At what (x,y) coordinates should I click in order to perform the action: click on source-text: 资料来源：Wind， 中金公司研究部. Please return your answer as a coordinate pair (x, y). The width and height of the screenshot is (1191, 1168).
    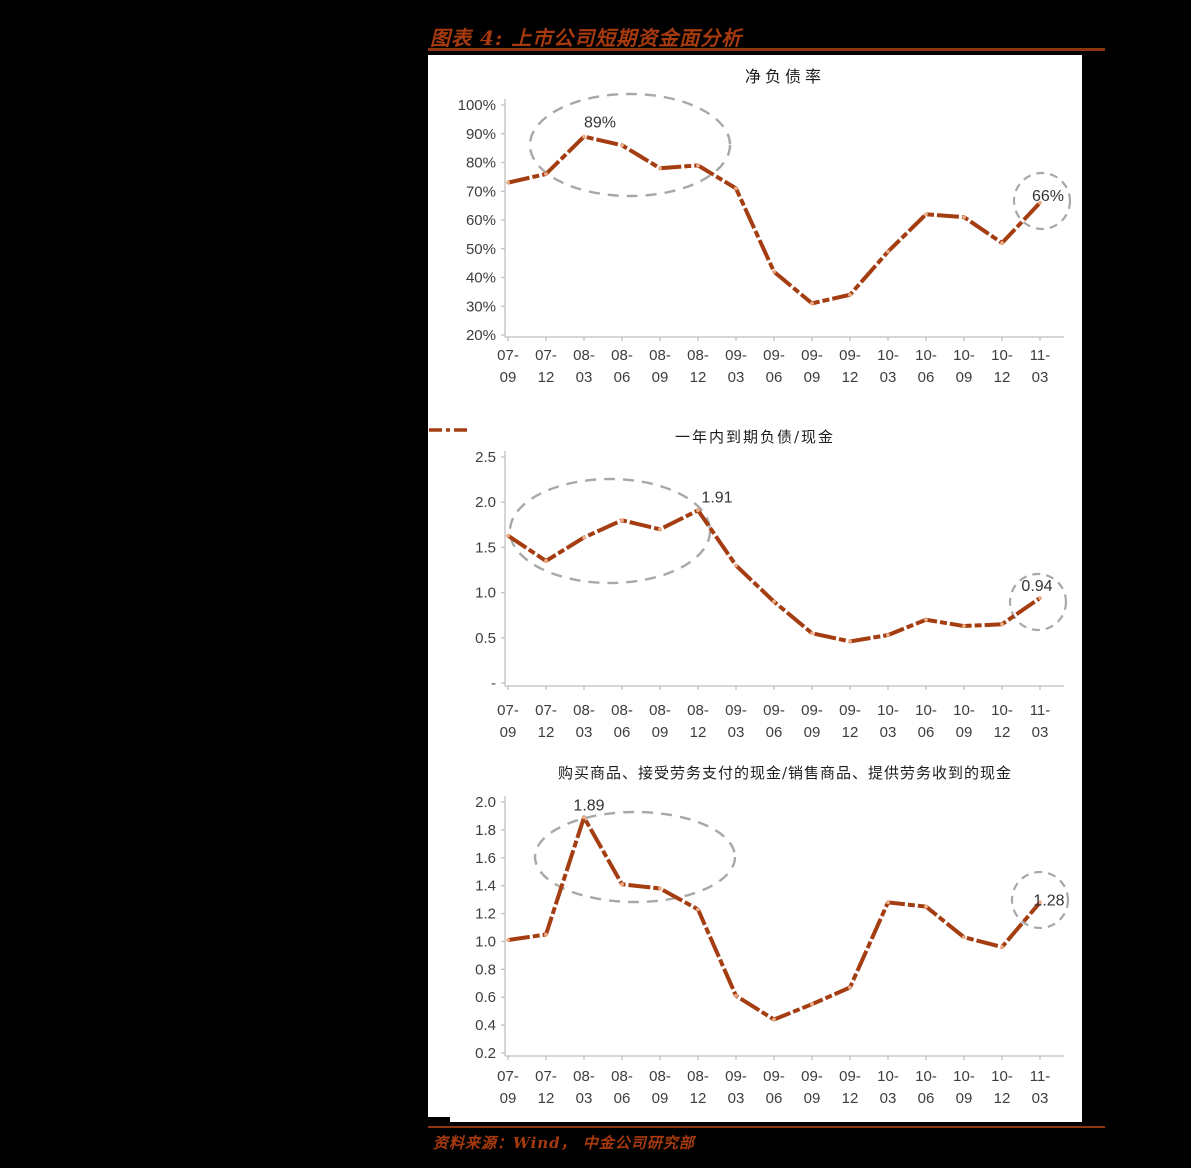
    Looking at the image, I should click on (564, 1143).